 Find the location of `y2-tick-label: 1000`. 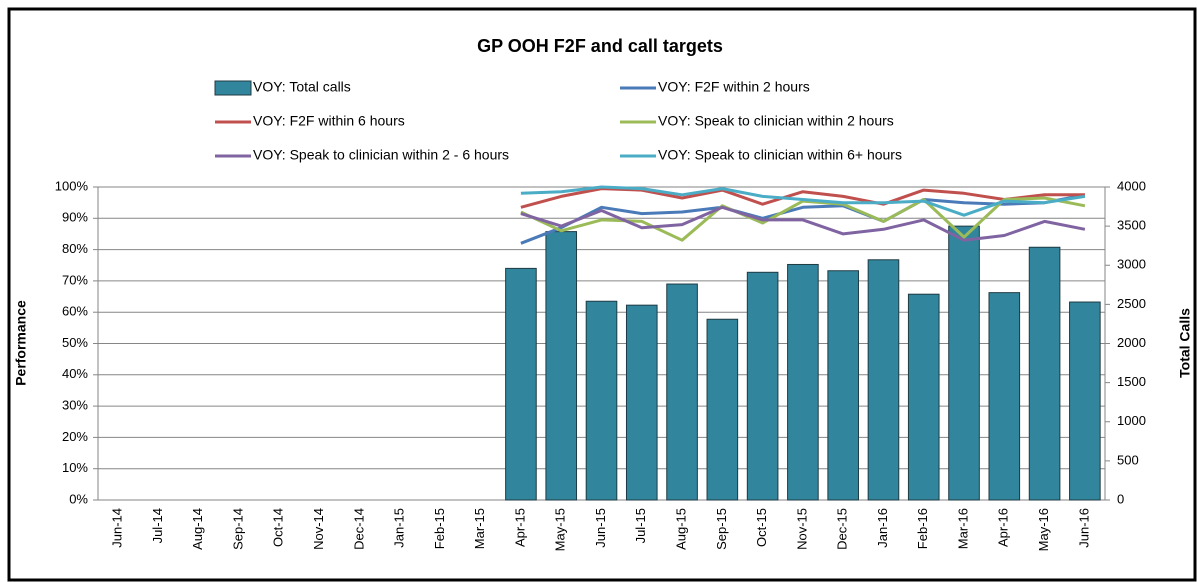

y2-tick-label: 1000 is located at coordinates (1131, 420).